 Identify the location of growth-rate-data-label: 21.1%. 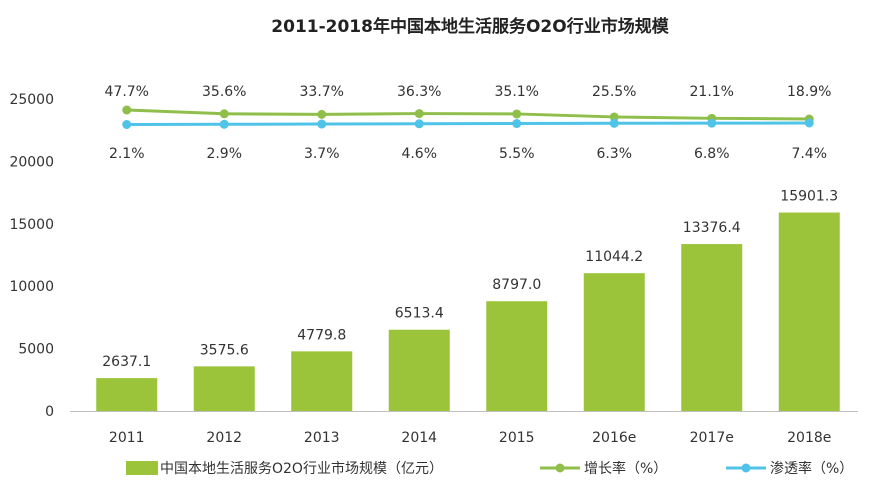
(712, 92).